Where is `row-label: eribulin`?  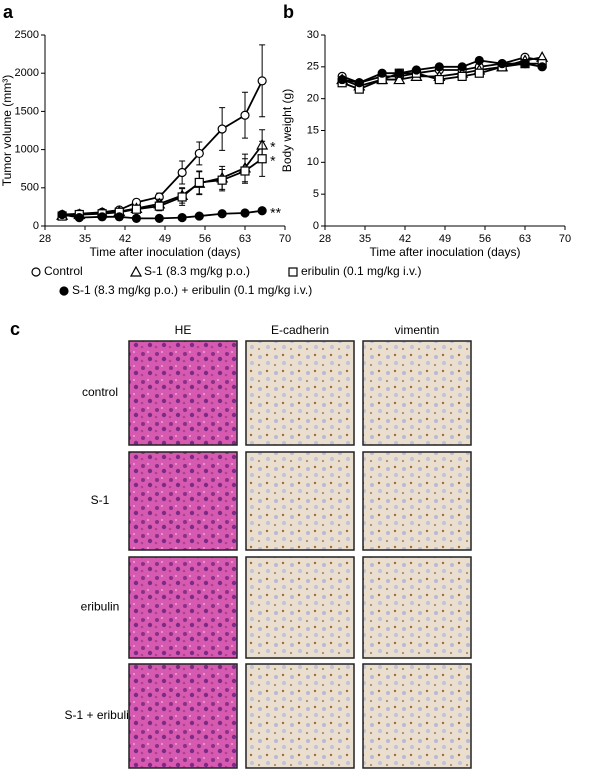
row-label: eribulin is located at coordinates (100, 607).